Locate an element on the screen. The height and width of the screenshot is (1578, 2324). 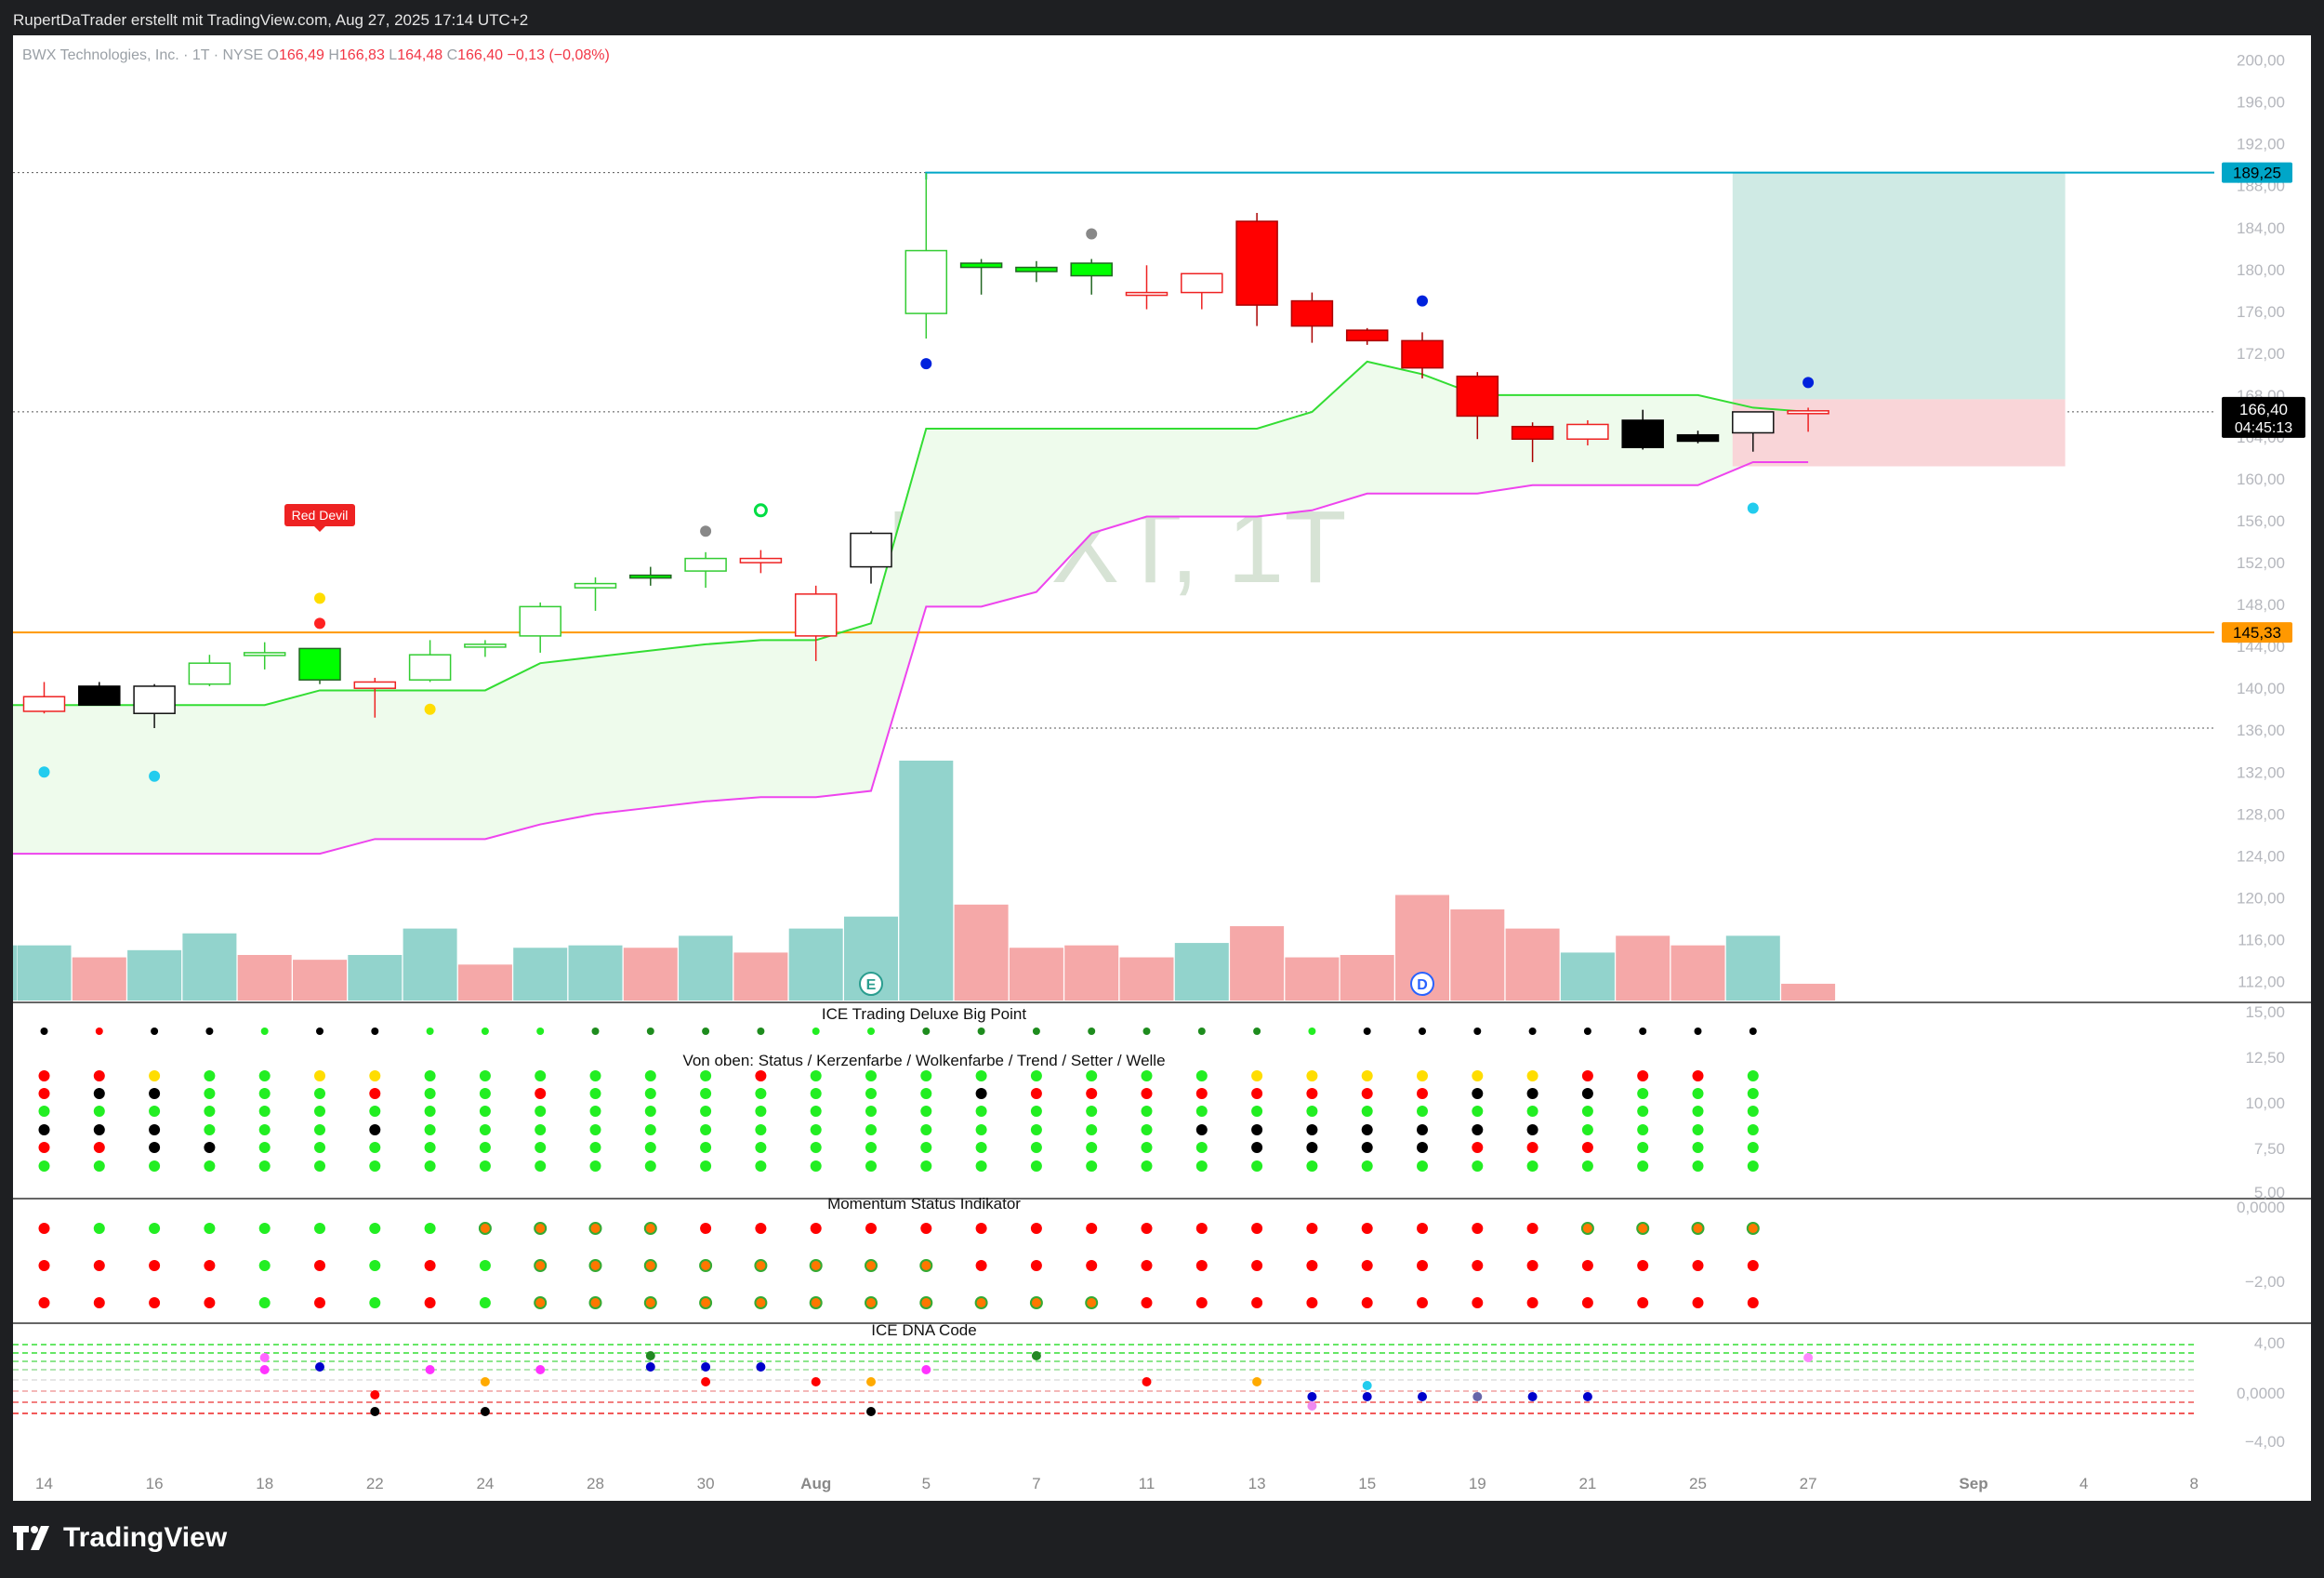
x-tick-label: 5 is located at coordinates (926, 1483).